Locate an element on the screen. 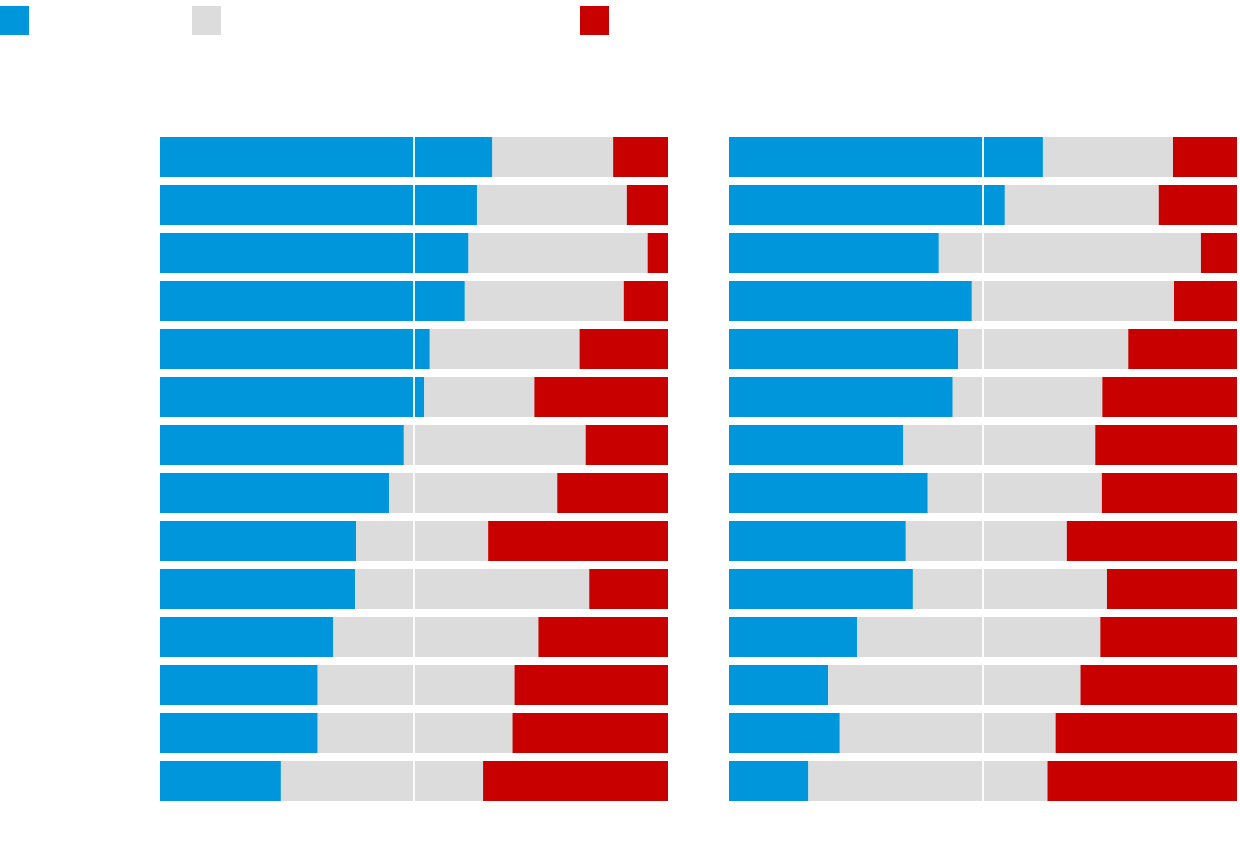 Image resolution: width=1240 pixels, height=844 pixels. legend-item-positive is located at coordinates (18, 20).